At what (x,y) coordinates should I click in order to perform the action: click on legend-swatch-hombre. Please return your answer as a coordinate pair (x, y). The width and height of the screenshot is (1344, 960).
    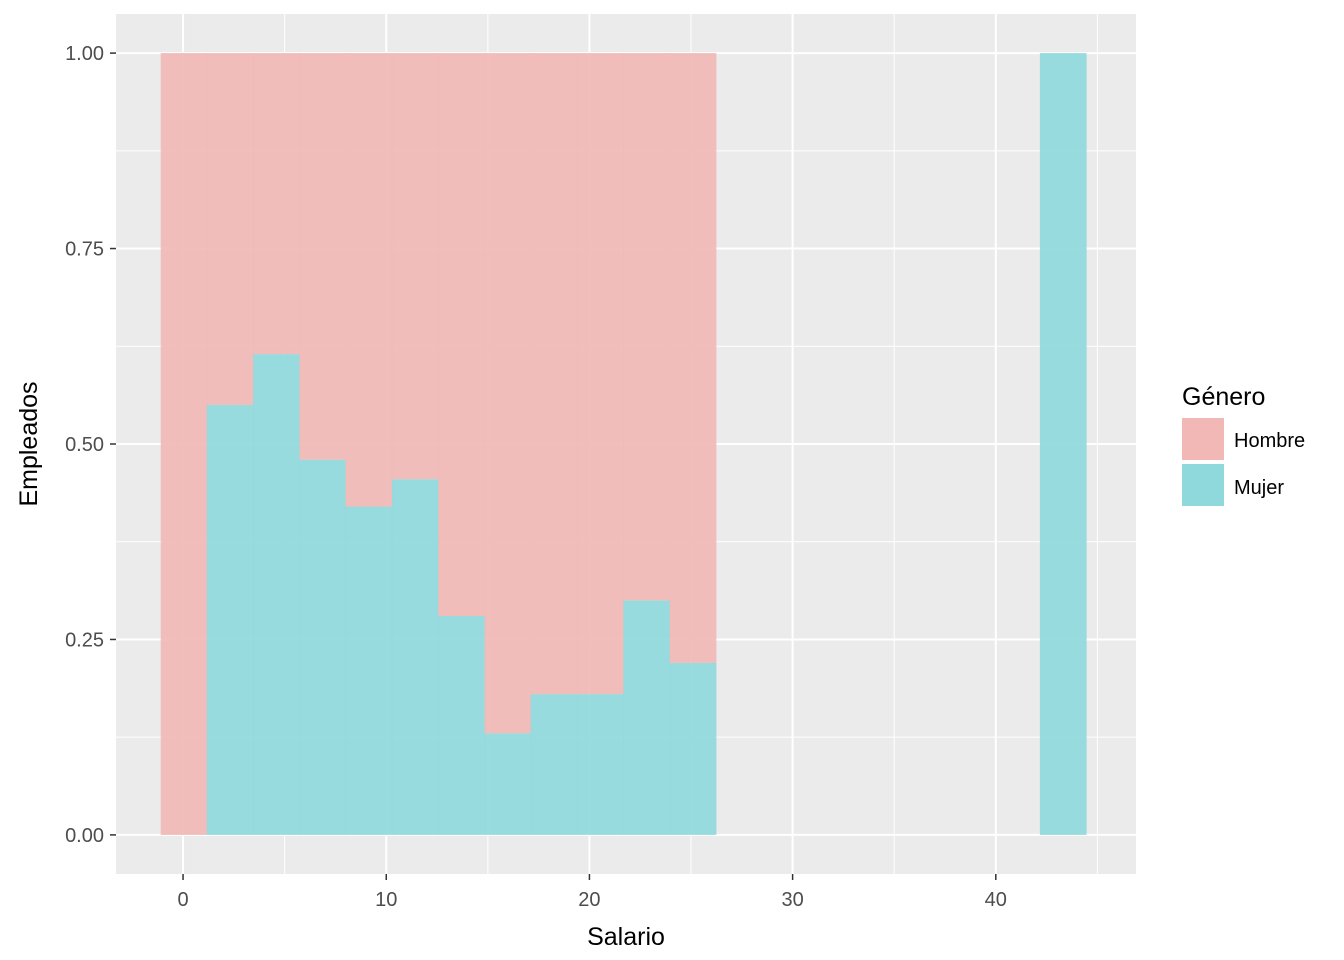
    Looking at the image, I should click on (1203, 439).